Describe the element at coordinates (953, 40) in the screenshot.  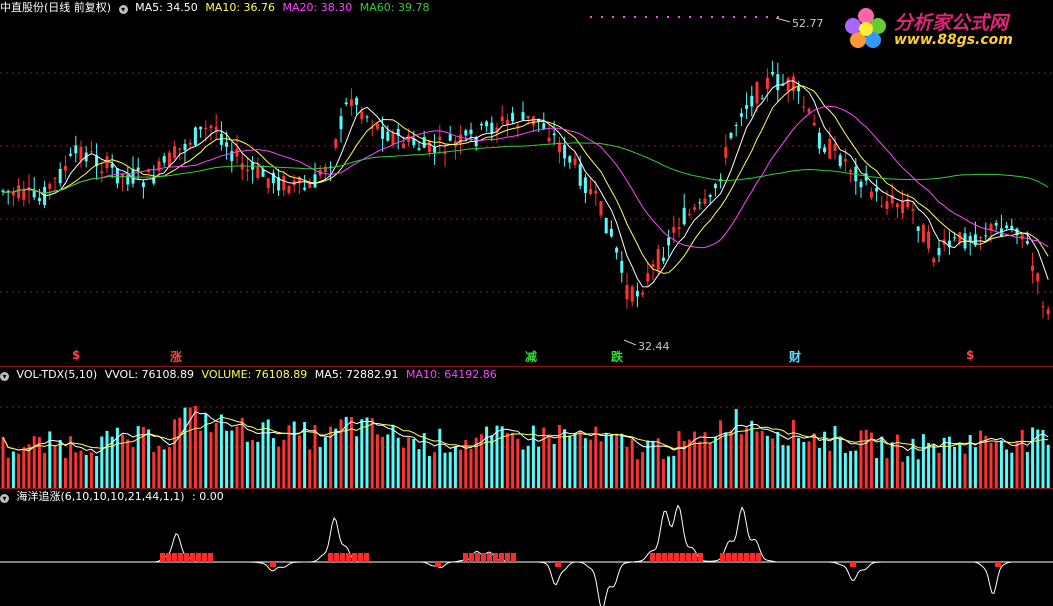
I see `watermark-url: www.88gs.com` at that location.